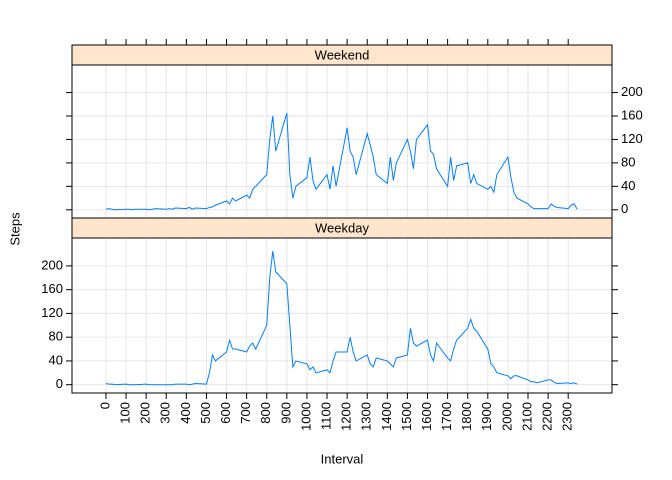 The width and height of the screenshot is (672, 480). I want to click on strip-label: Weekend, so click(342, 54).